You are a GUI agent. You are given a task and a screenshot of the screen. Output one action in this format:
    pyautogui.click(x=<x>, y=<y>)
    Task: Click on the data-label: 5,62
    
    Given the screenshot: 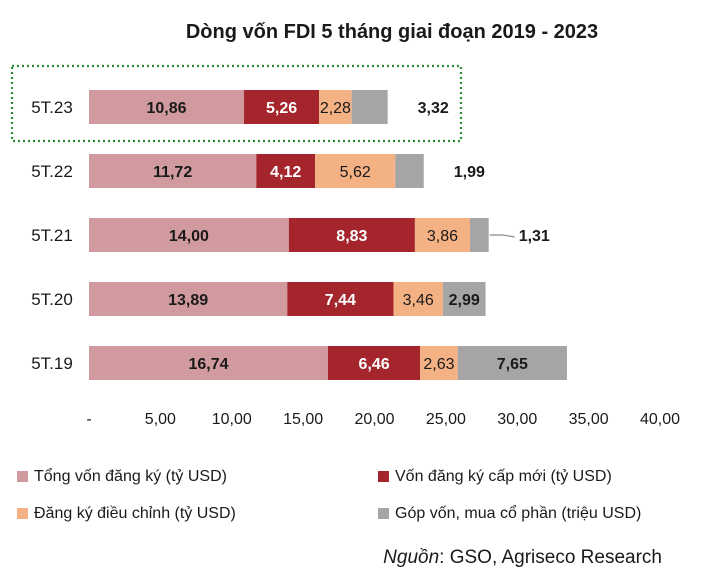 What is the action you would take?
    pyautogui.click(x=355, y=172)
    